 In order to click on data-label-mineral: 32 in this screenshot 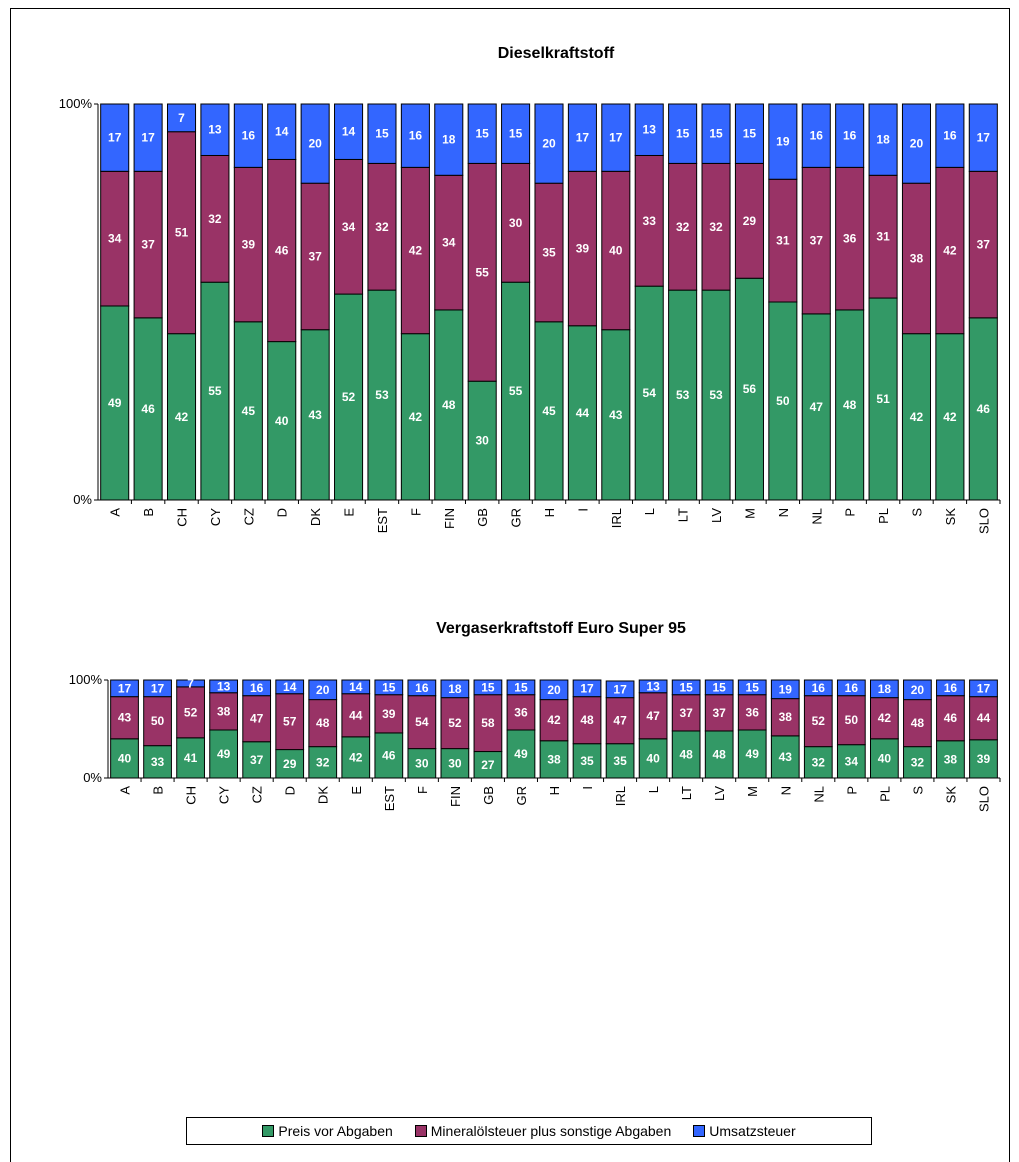, I will do `click(716, 227)`.